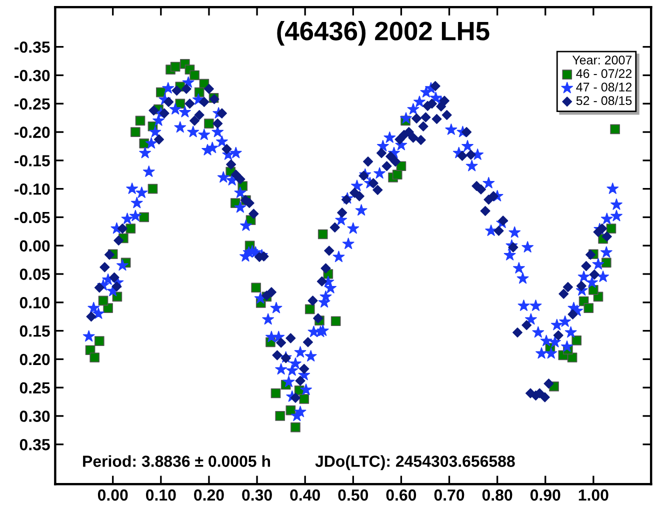  Describe the element at coordinates (604, 101) in the screenshot. I see `legend-label: 52 - 08/15` at that location.